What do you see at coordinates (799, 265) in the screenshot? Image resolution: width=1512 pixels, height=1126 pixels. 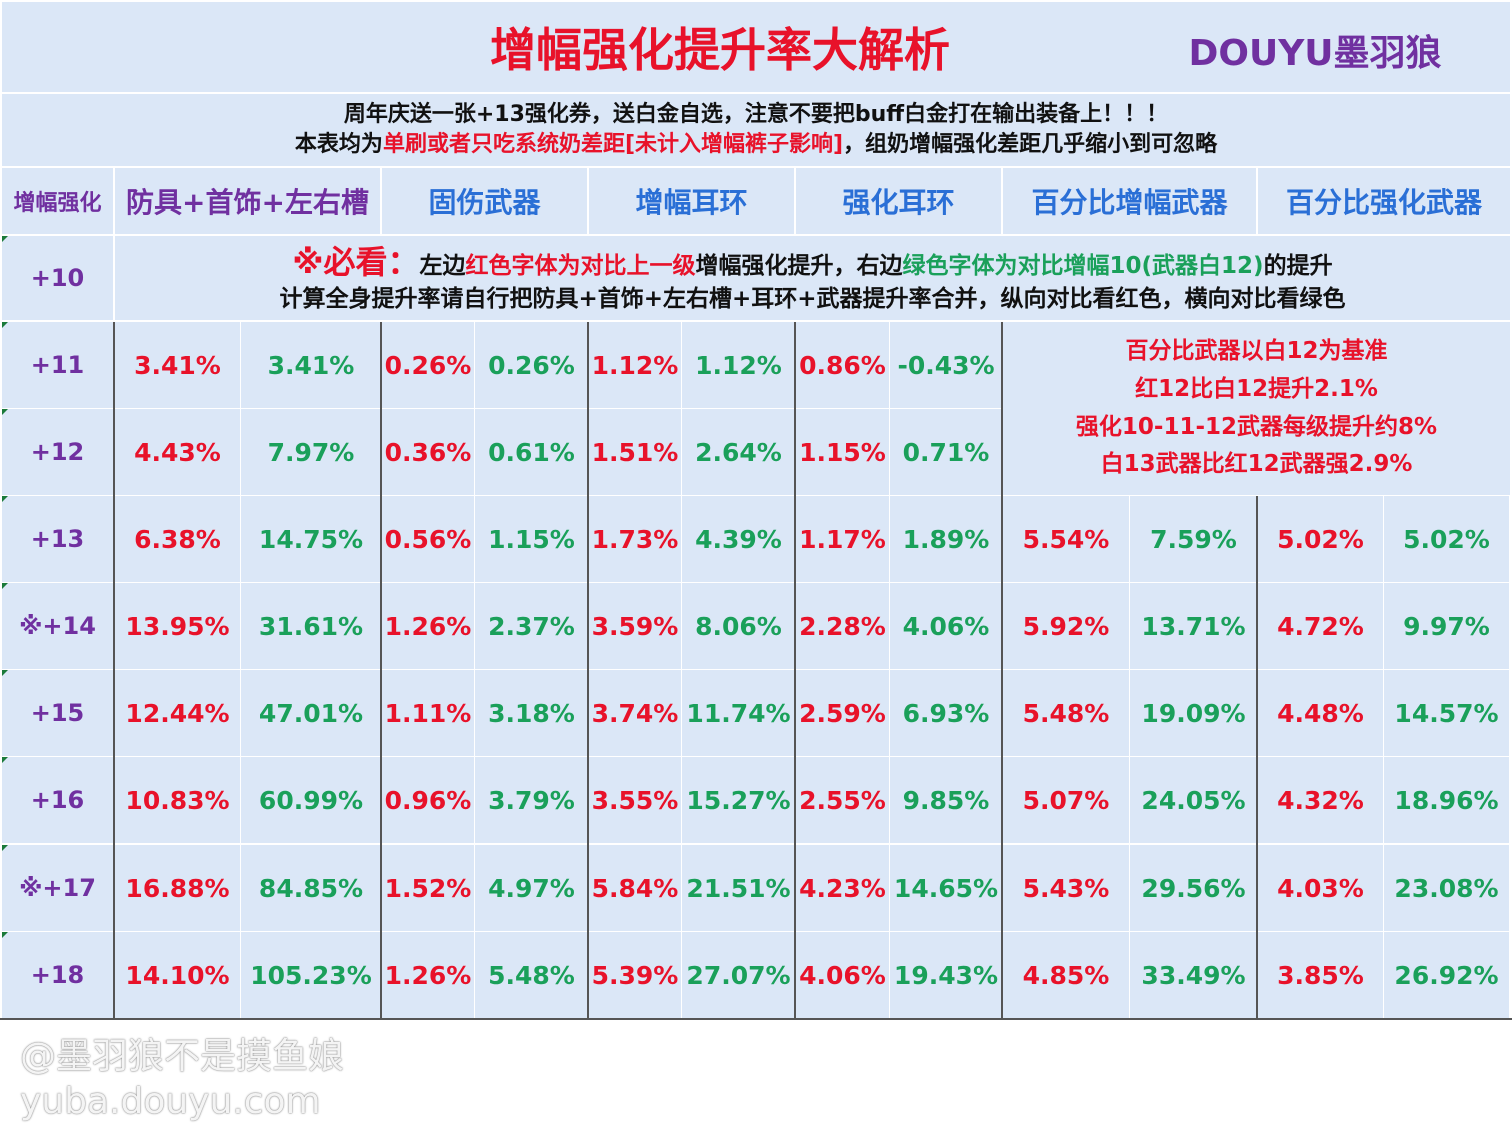 I see `note-c: 增幅强化提升，右边` at bounding box center [799, 265].